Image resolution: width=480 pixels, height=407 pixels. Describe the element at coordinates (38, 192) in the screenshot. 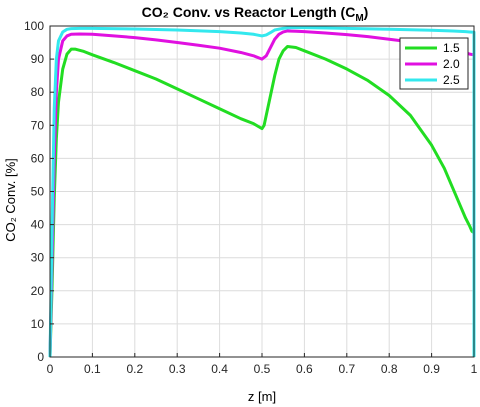

I see `y-tick-label: 50` at that location.